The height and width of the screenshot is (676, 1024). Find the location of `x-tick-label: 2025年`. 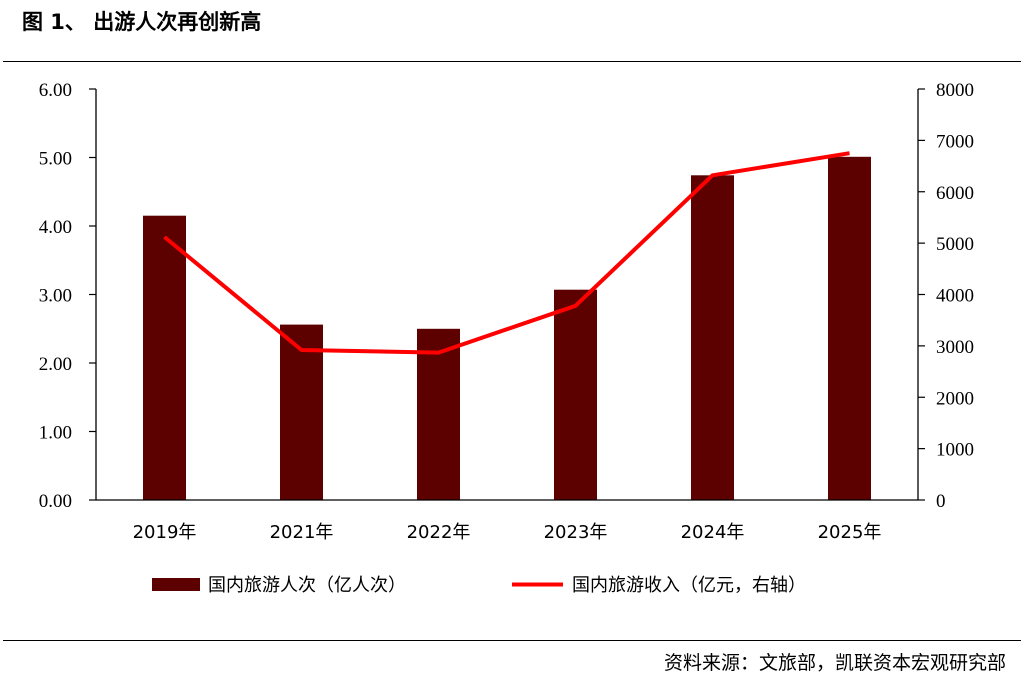

x-tick-label: 2025年 is located at coordinates (850, 532).